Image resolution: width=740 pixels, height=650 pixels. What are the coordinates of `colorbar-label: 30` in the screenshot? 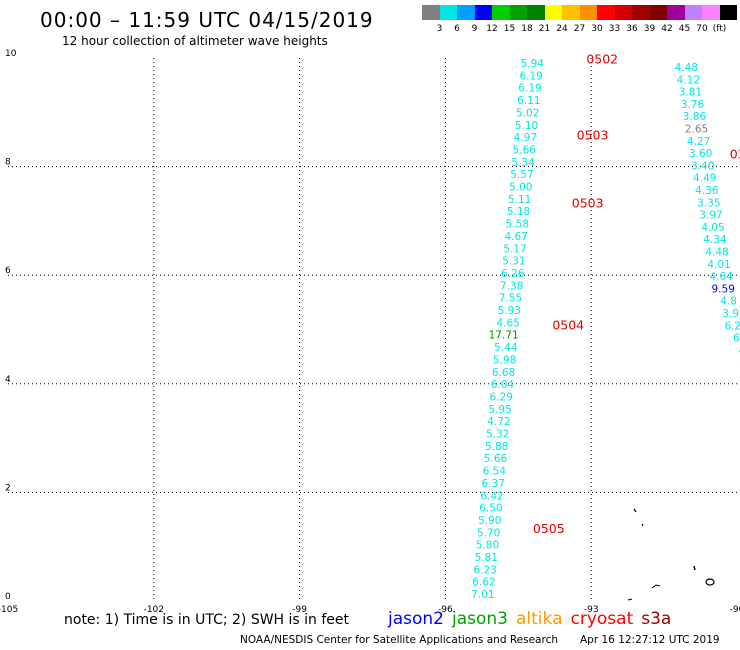 It's located at (597, 29).